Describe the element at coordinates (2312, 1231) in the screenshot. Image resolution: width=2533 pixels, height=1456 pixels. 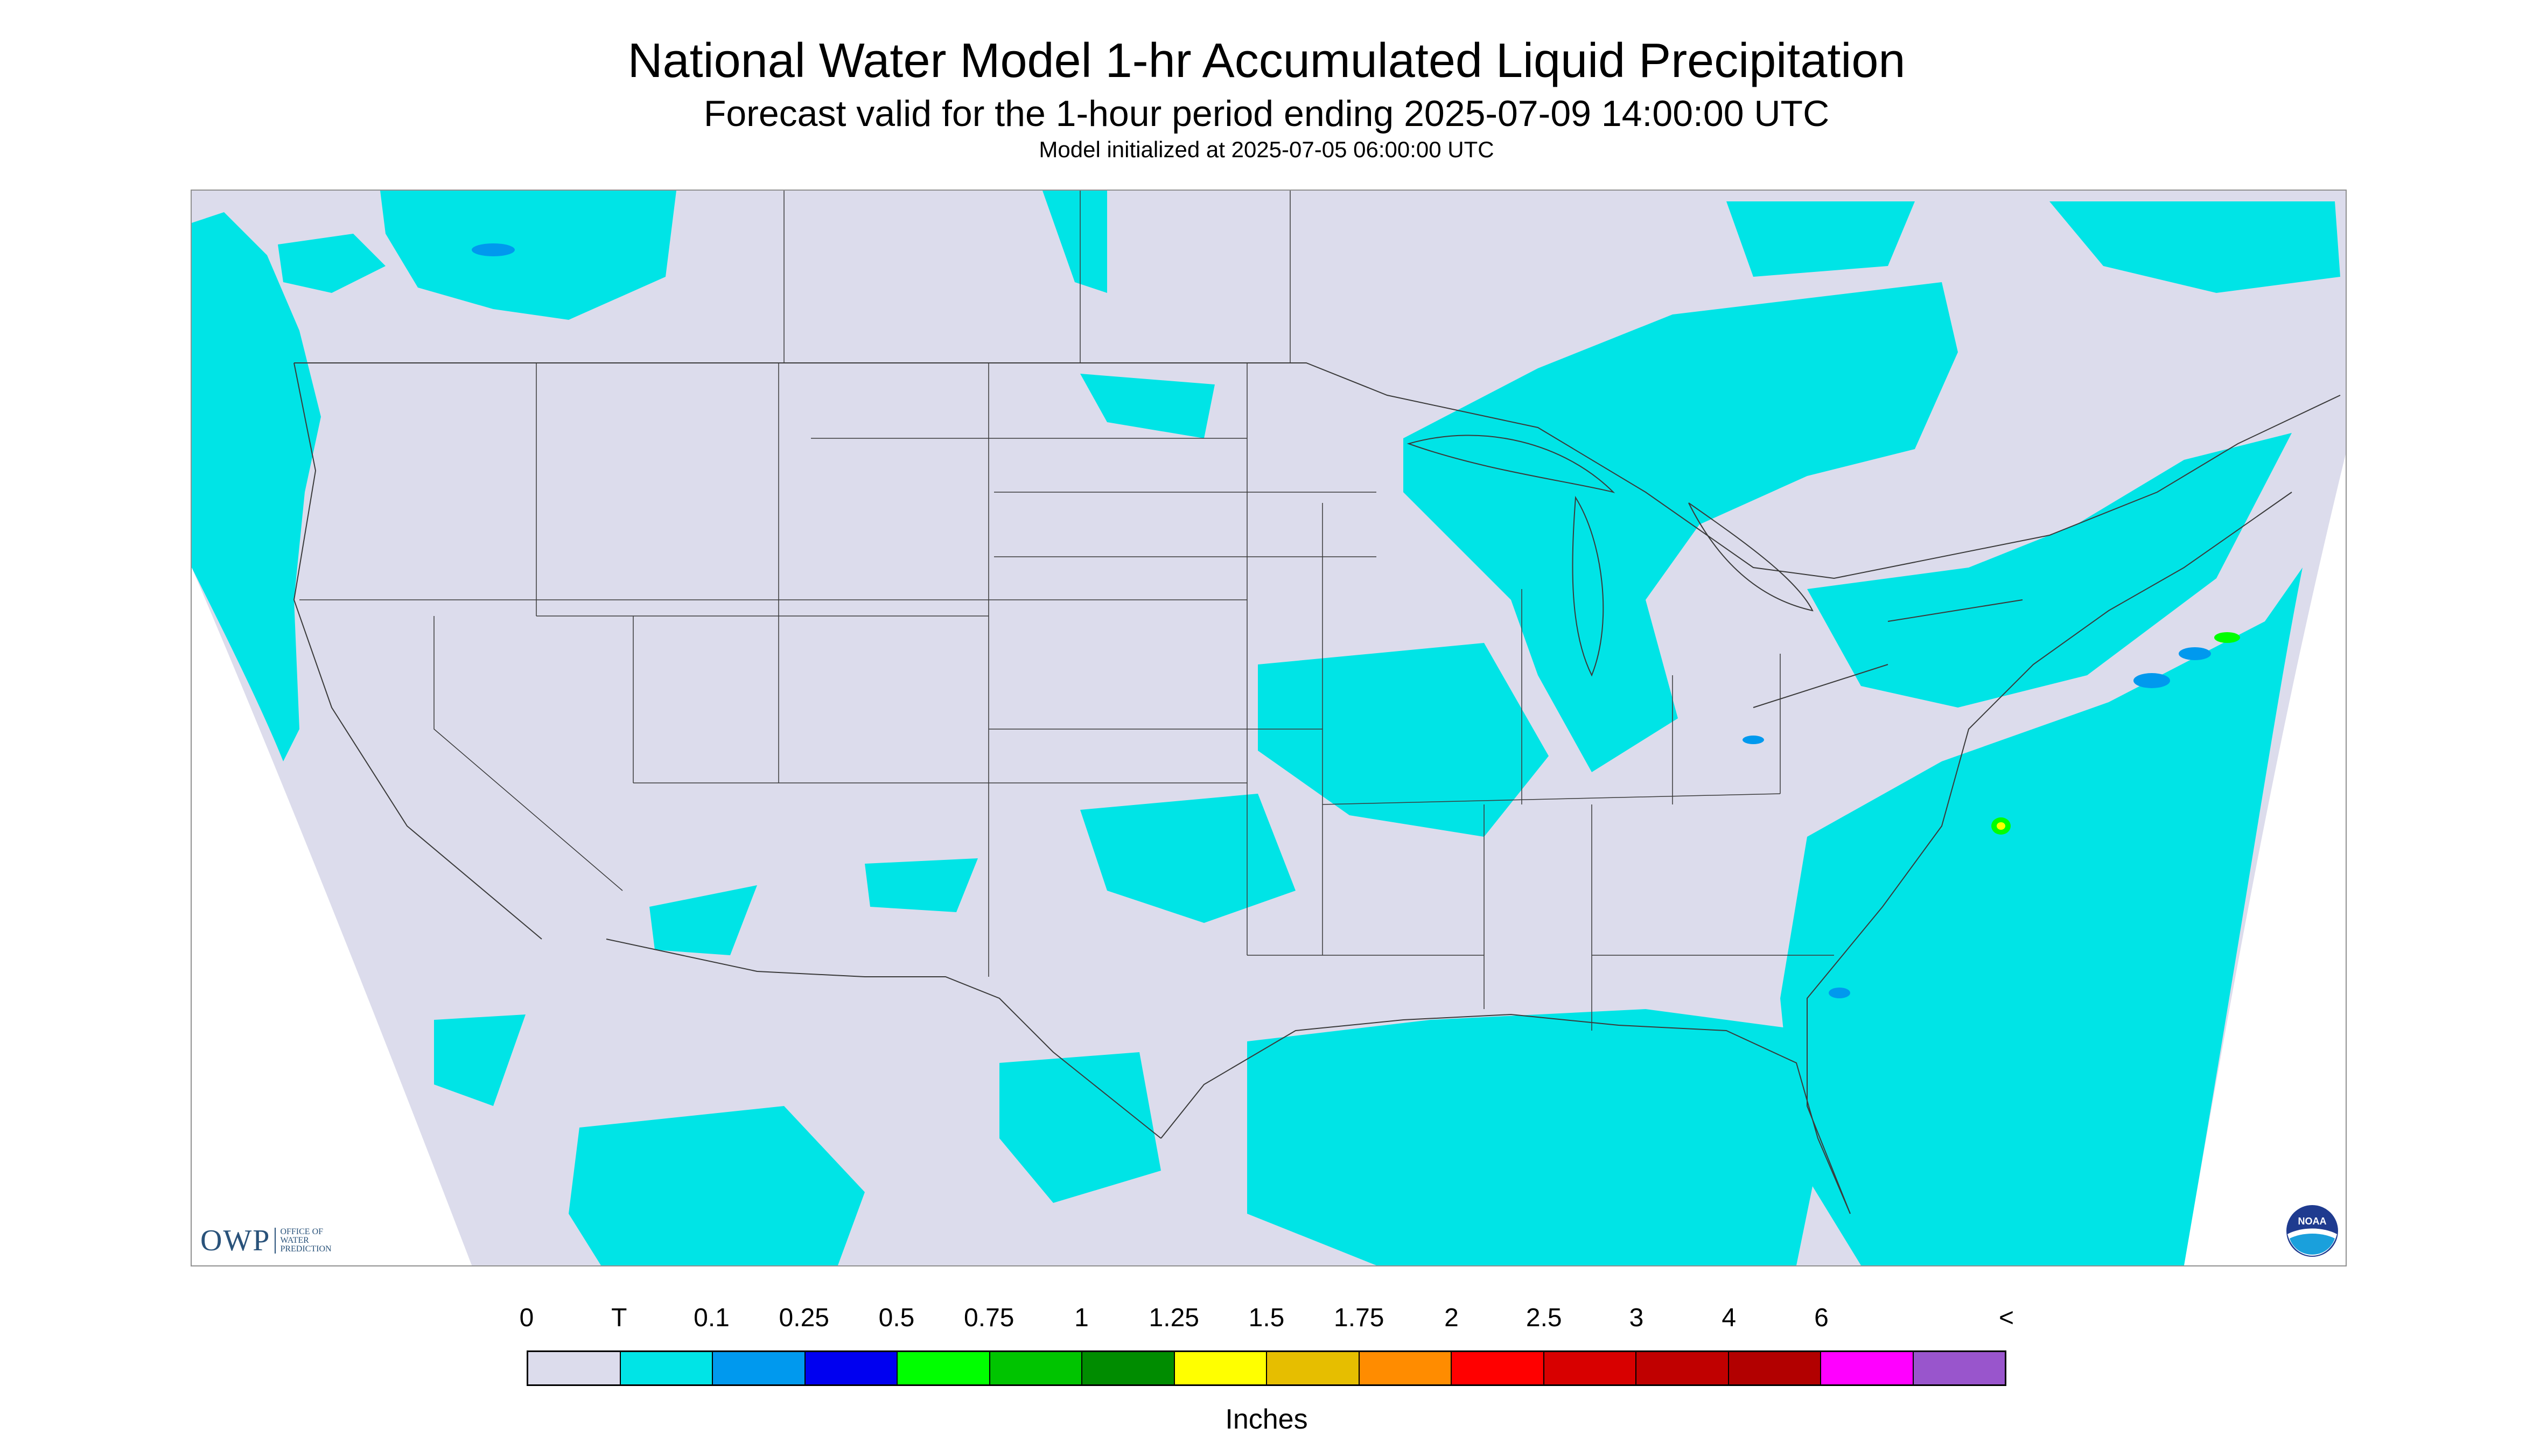
I see `noaa-logo: NOAA` at that location.